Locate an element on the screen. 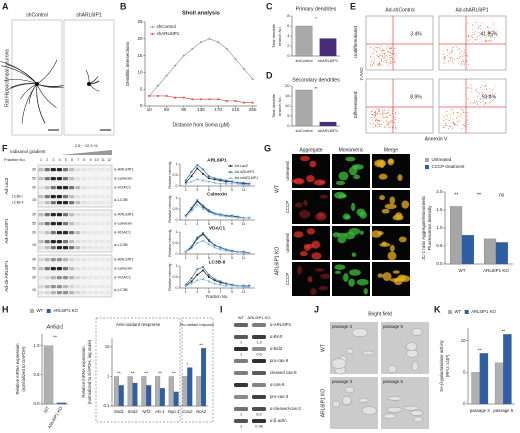  y-axis-label: Relative intensity is located at coordinates (170, 208).